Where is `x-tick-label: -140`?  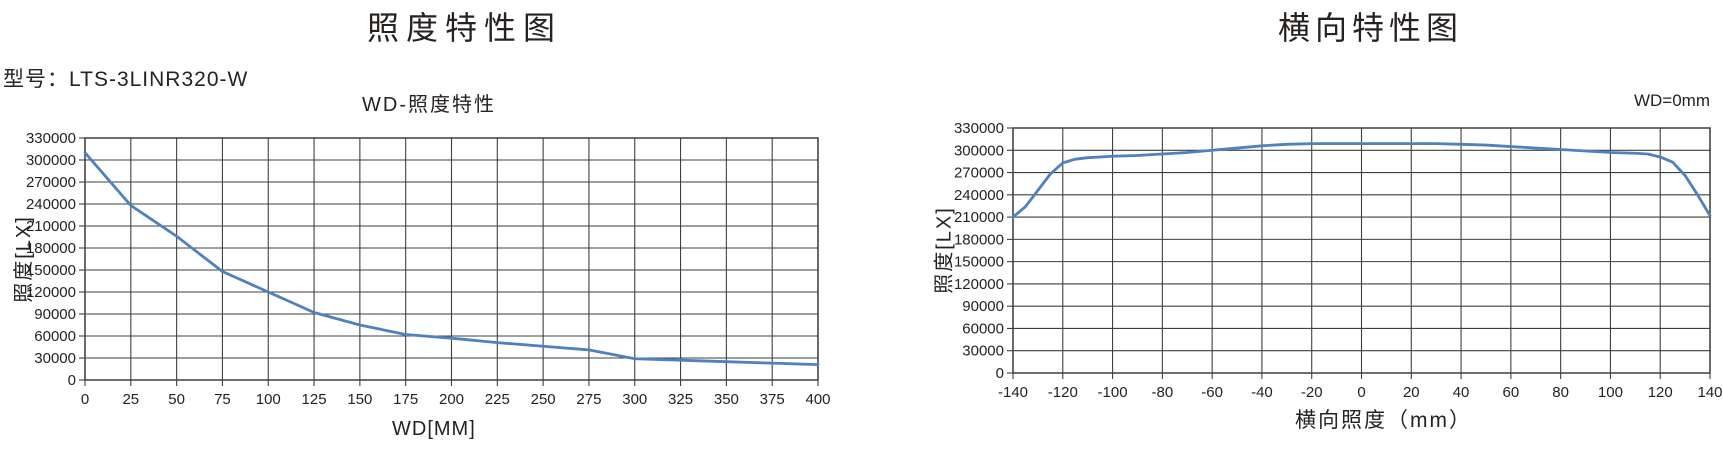
x-tick-label: -140 is located at coordinates (1013, 392).